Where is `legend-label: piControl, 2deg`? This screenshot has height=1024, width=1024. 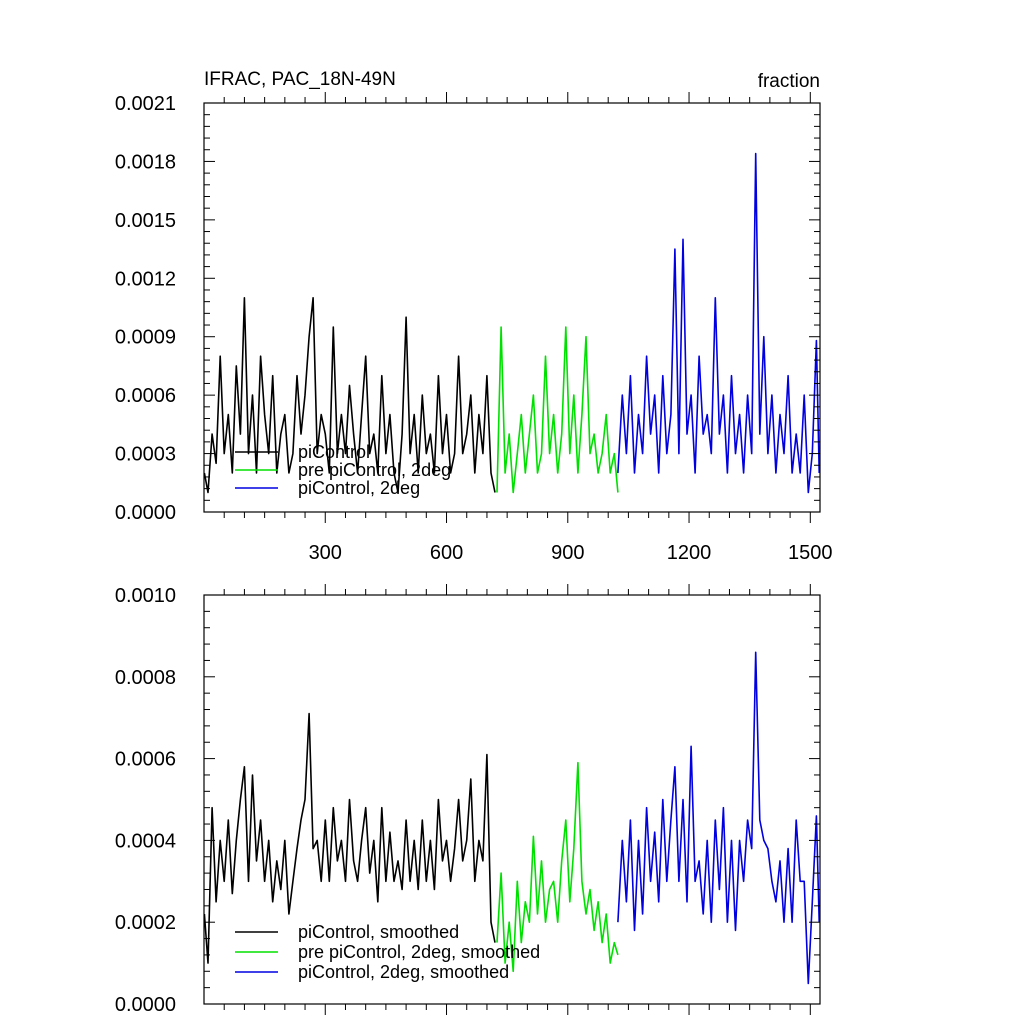 legend-label: piControl, 2deg is located at coordinates (359, 488).